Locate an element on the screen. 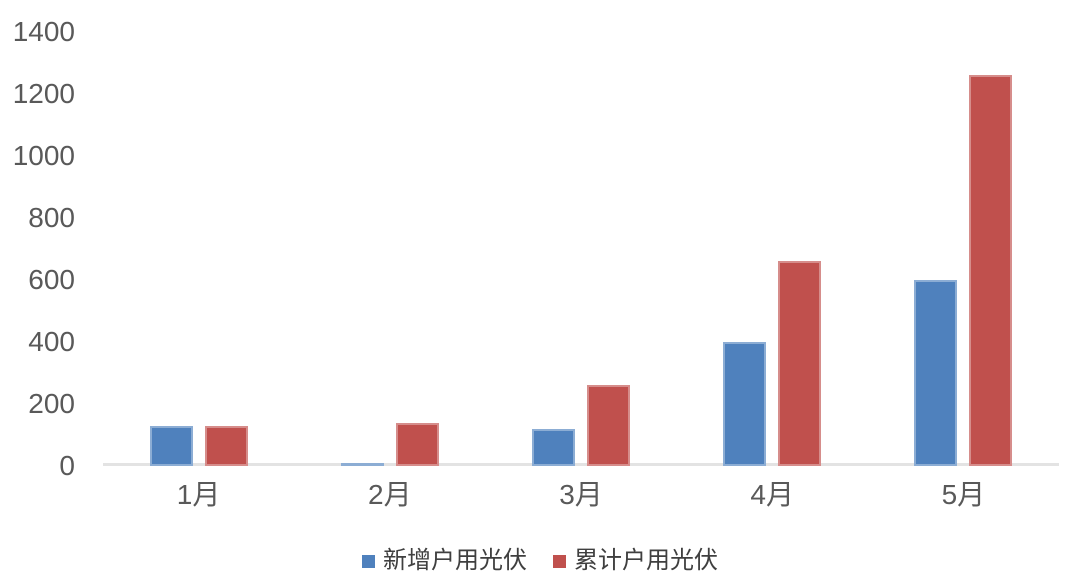  bar-group-month2 is located at coordinates (389, 444).